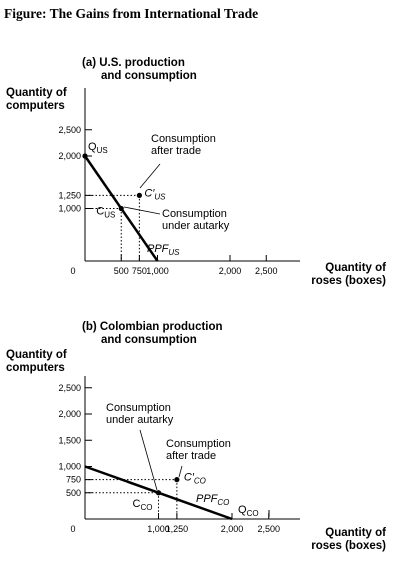 This screenshot has height=565, width=406. What do you see at coordinates (150, 176) in the screenshot?
I see `us-annotation-cp-leader` at bounding box center [150, 176].